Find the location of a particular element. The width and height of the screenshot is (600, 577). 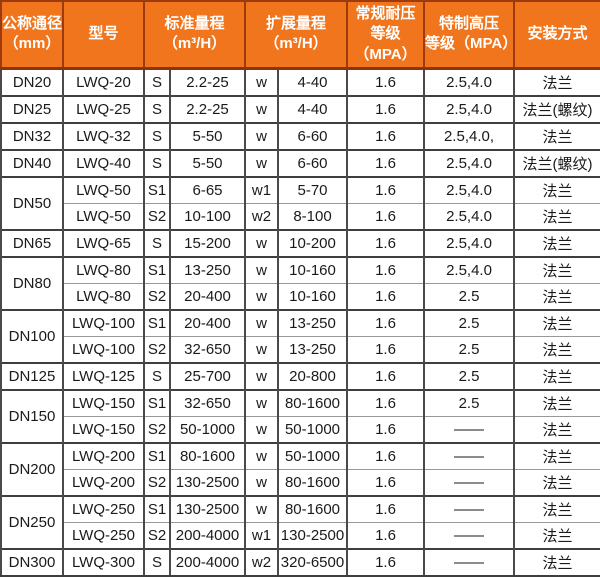

cell-extended-range: 320-6500 is located at coordinates (312, 562).